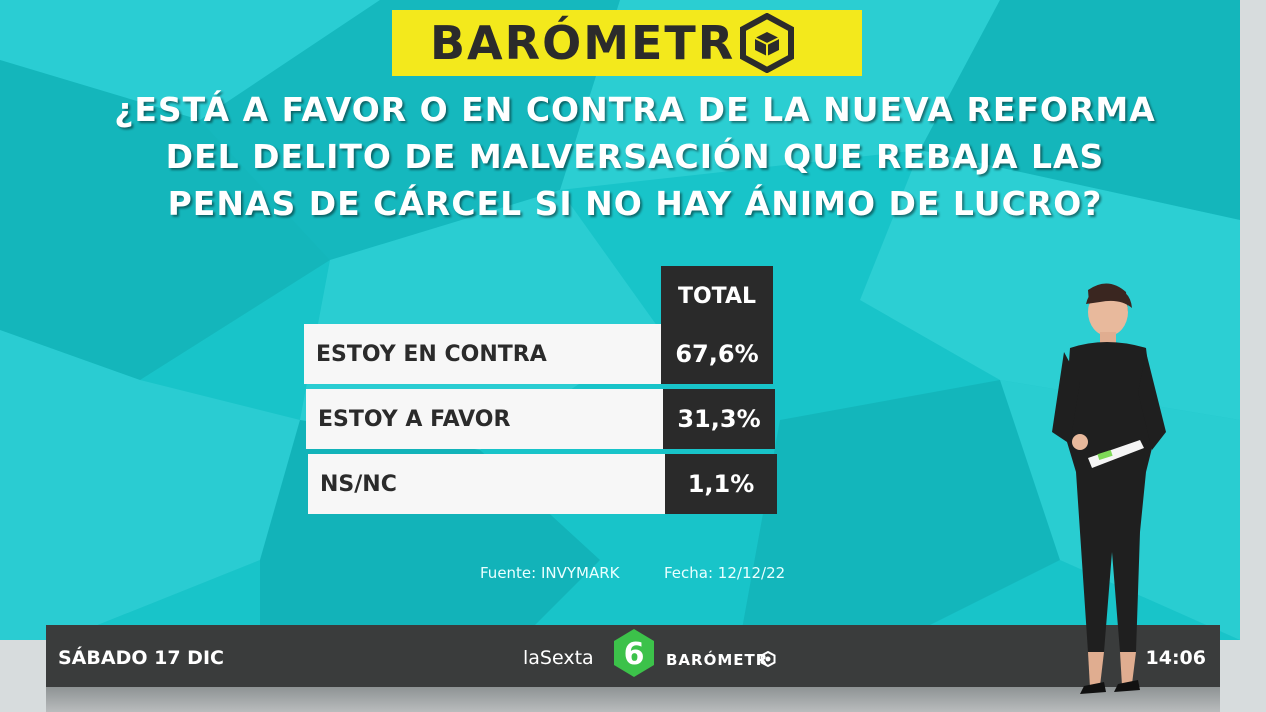 The image size is (1266, 712). I want to click on ticker-brand: BARÓMETR, so click(717, 660).